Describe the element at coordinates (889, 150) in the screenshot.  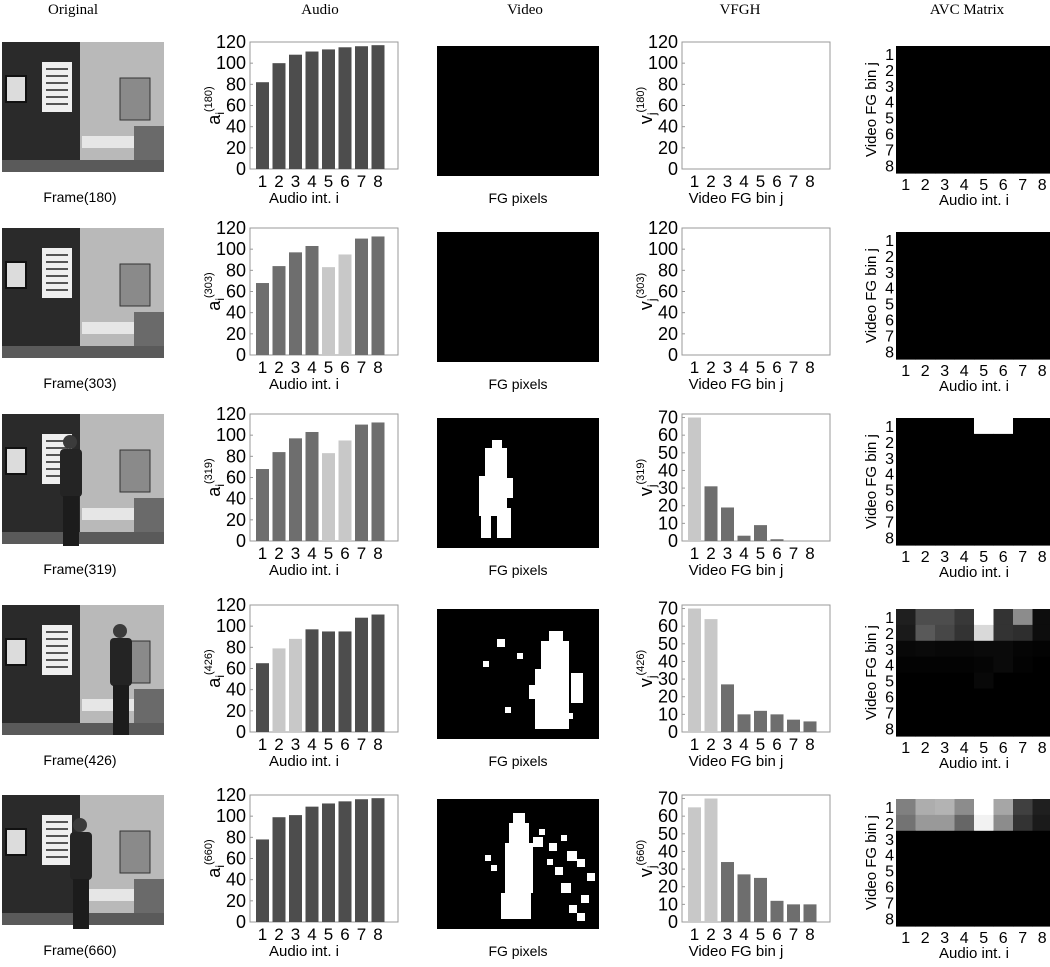
I see `avc-ytick-label: 7` at that location.